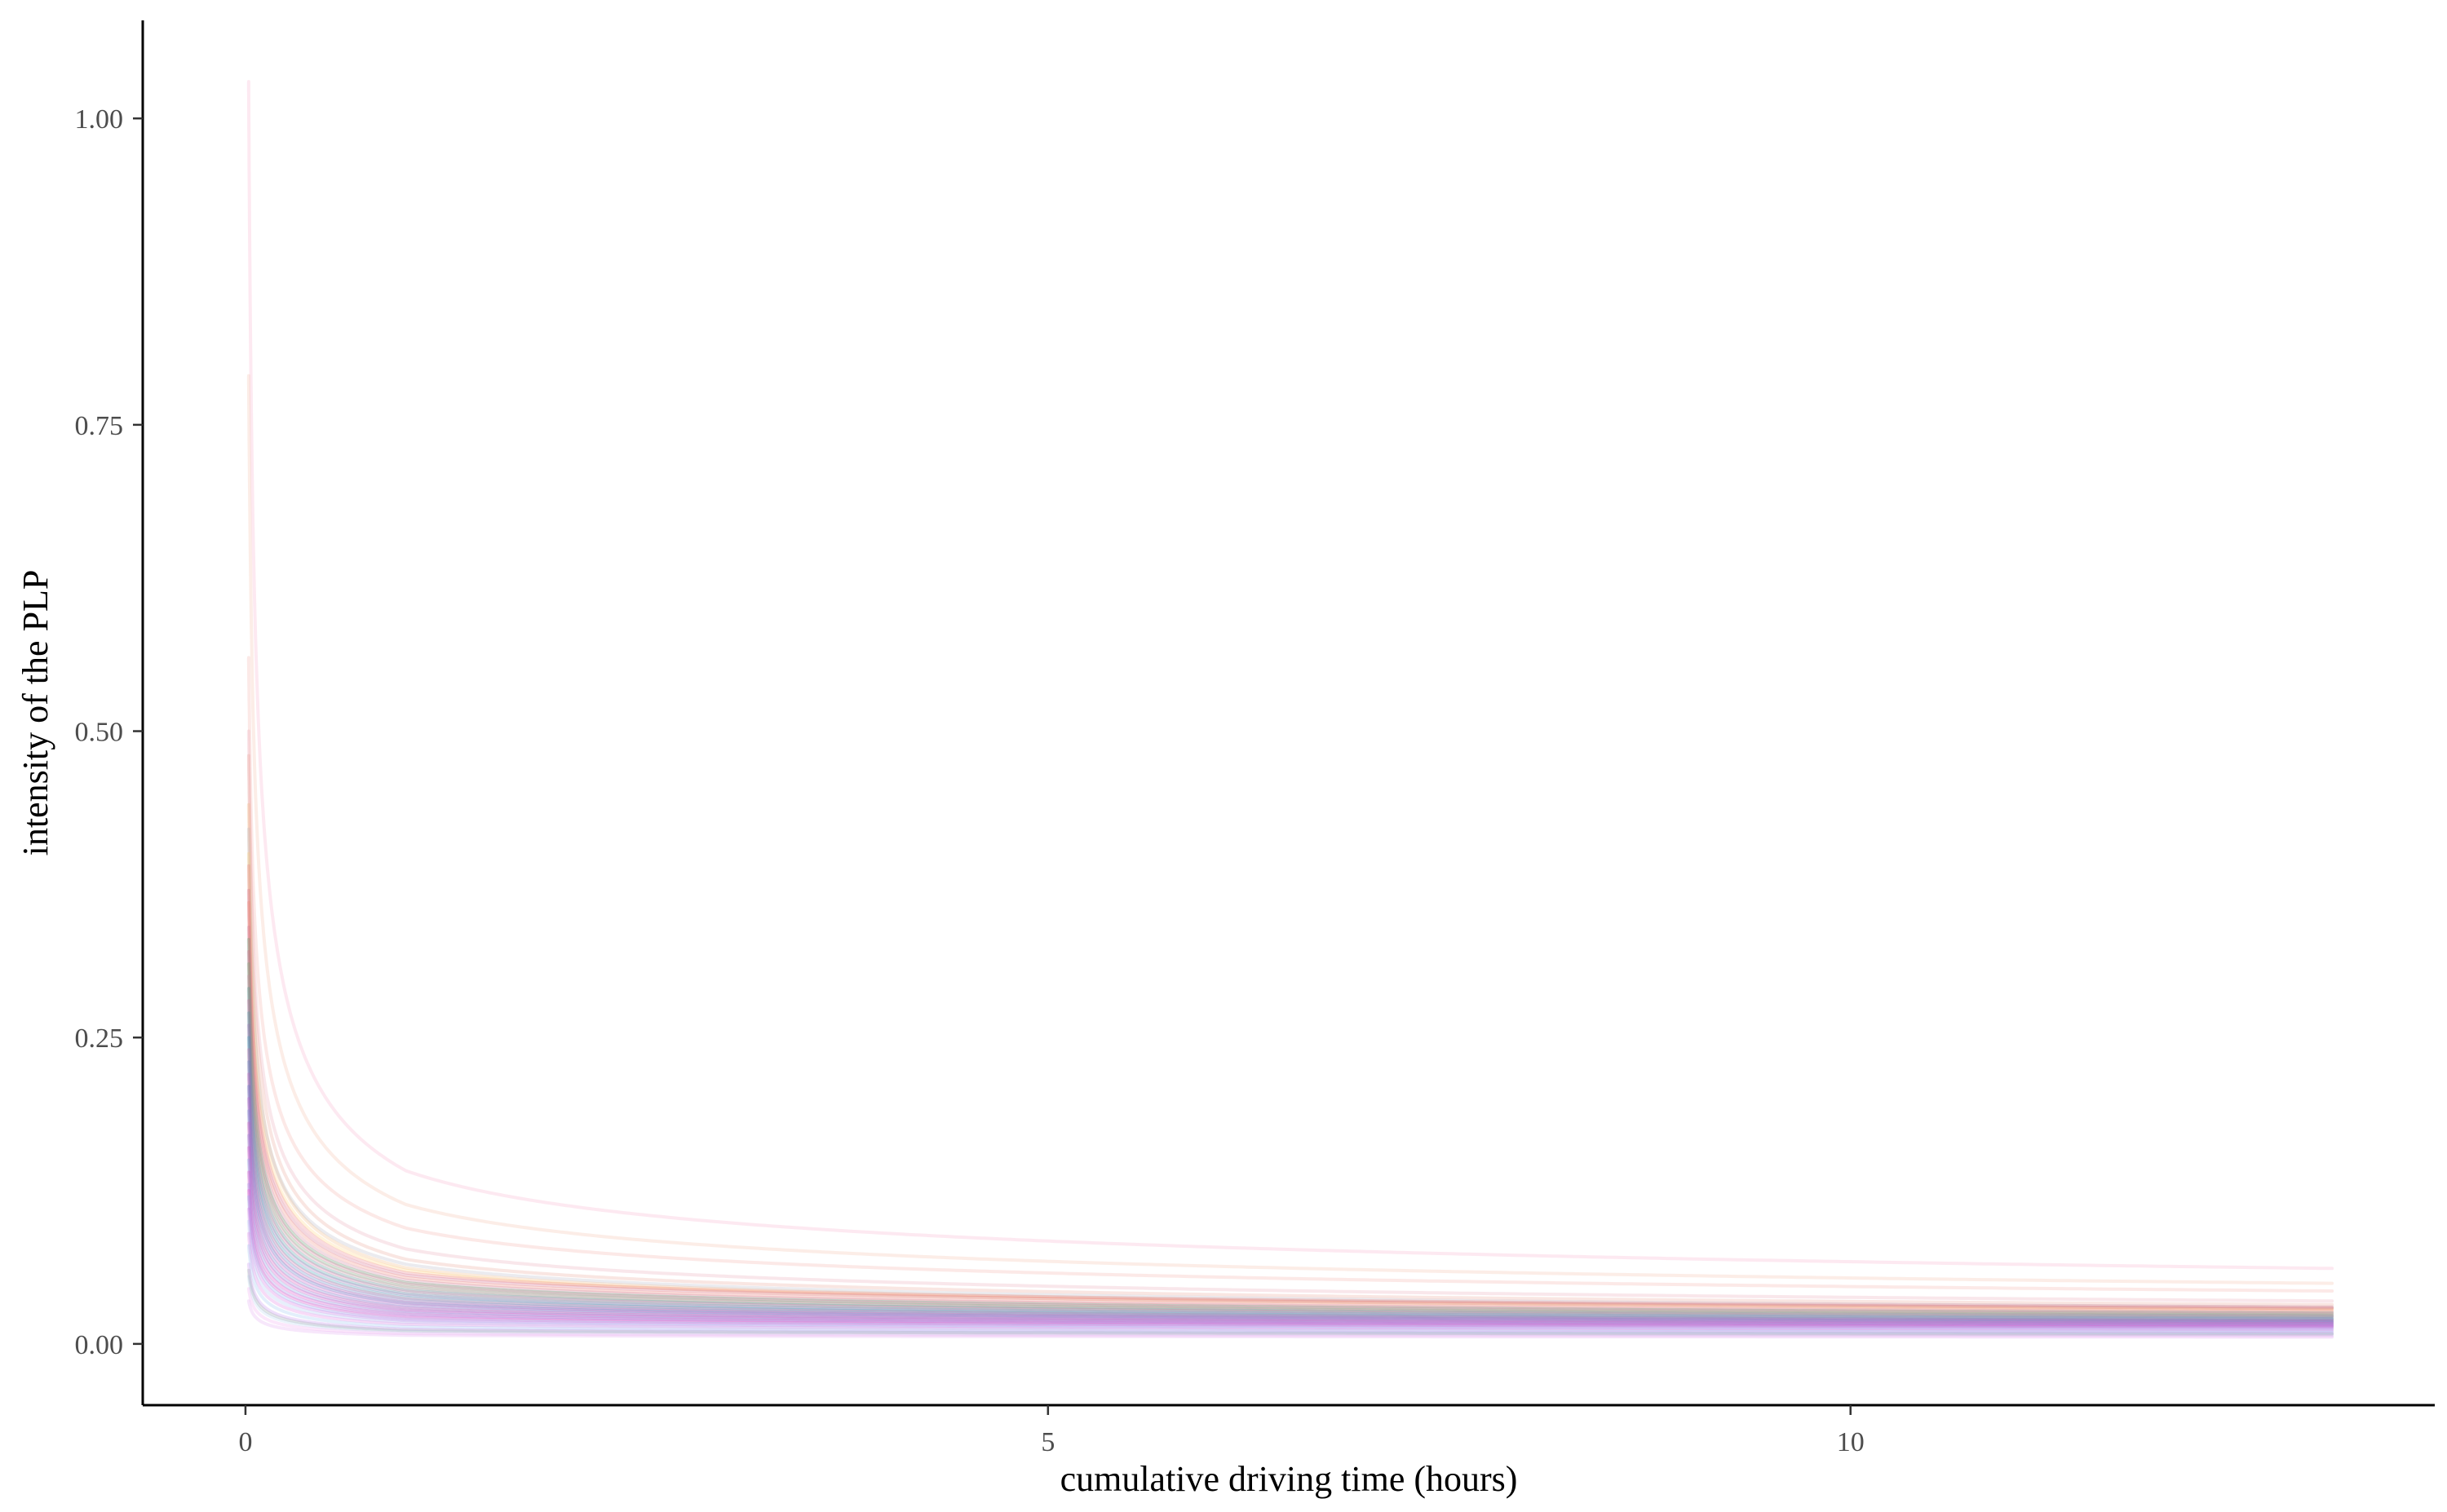 This screenshot has height=1512, width=2447. I want to click on x-tick-label: 5, so click(1048, 1442).